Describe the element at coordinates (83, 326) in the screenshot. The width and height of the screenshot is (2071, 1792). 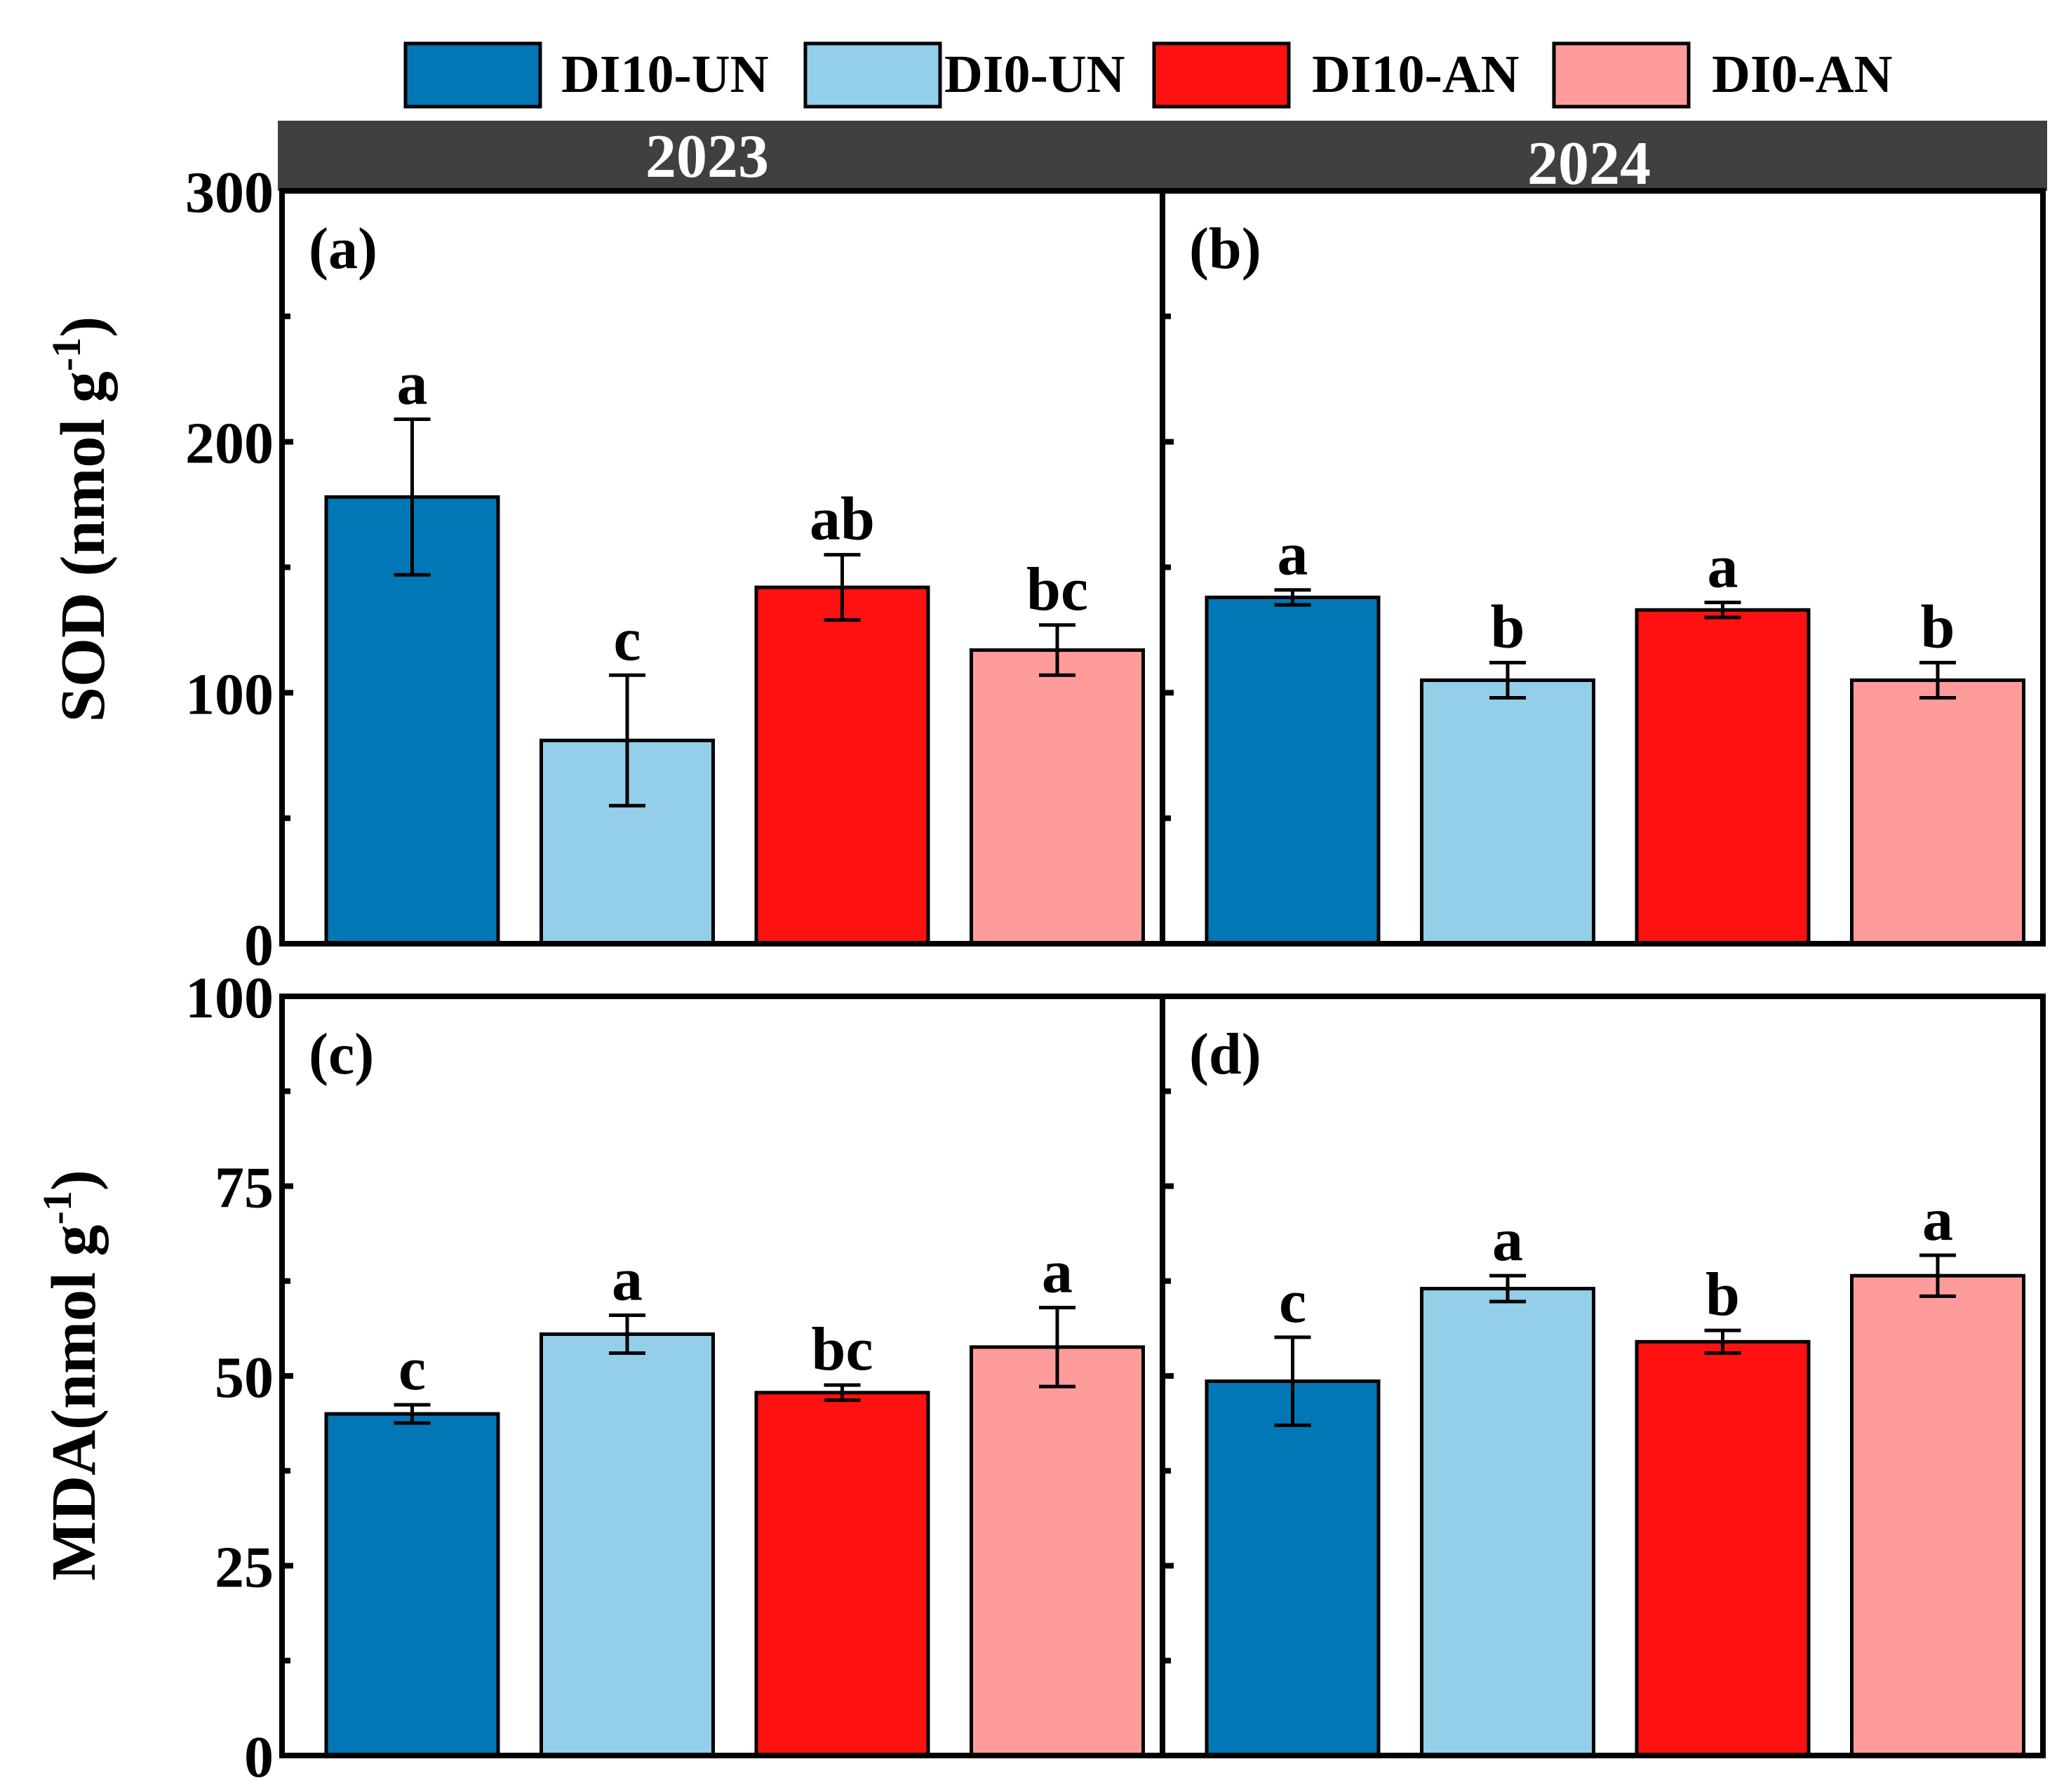
I see `sod-axis-title-end: )` at that location.